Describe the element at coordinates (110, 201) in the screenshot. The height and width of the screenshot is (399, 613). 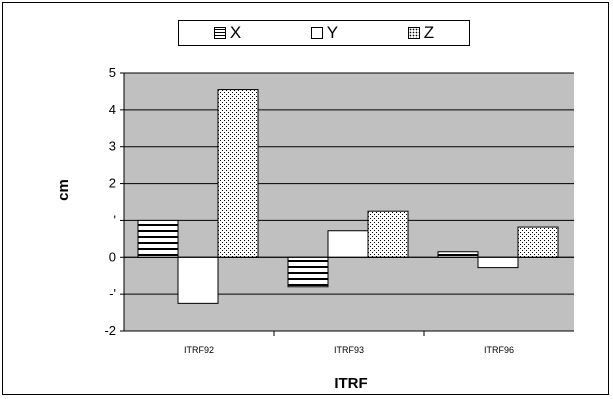
I see `y-tick-labels: -2 -' 0 ' 2 3 4 5` at that location.